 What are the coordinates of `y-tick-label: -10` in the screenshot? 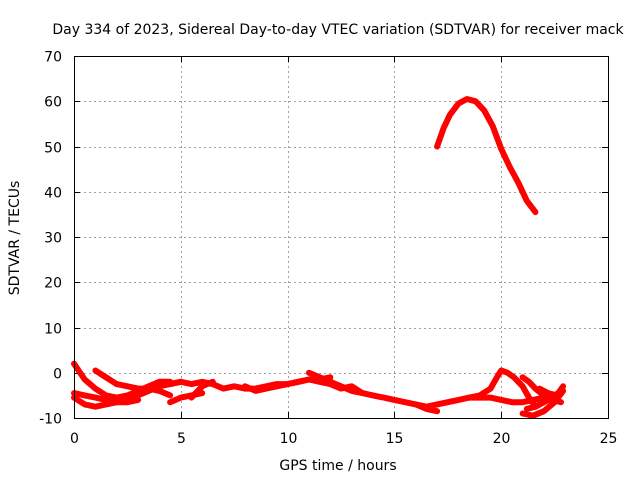 It's located at (50, 420).